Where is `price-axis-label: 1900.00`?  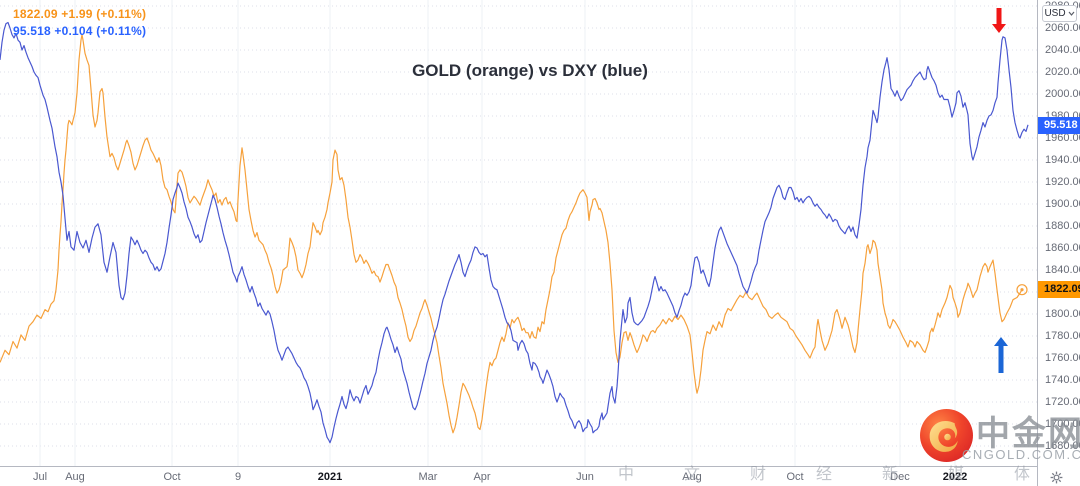 price-axis-label: 1900.00 is located at coordinates (1062, 204).